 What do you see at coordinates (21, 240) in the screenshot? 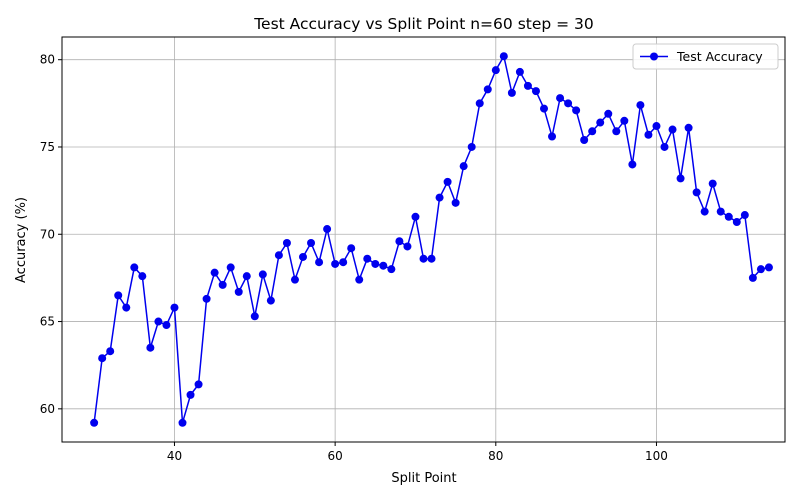
I see `y-axis-label: Accuracy (%)` at bounding box center [21, 240].